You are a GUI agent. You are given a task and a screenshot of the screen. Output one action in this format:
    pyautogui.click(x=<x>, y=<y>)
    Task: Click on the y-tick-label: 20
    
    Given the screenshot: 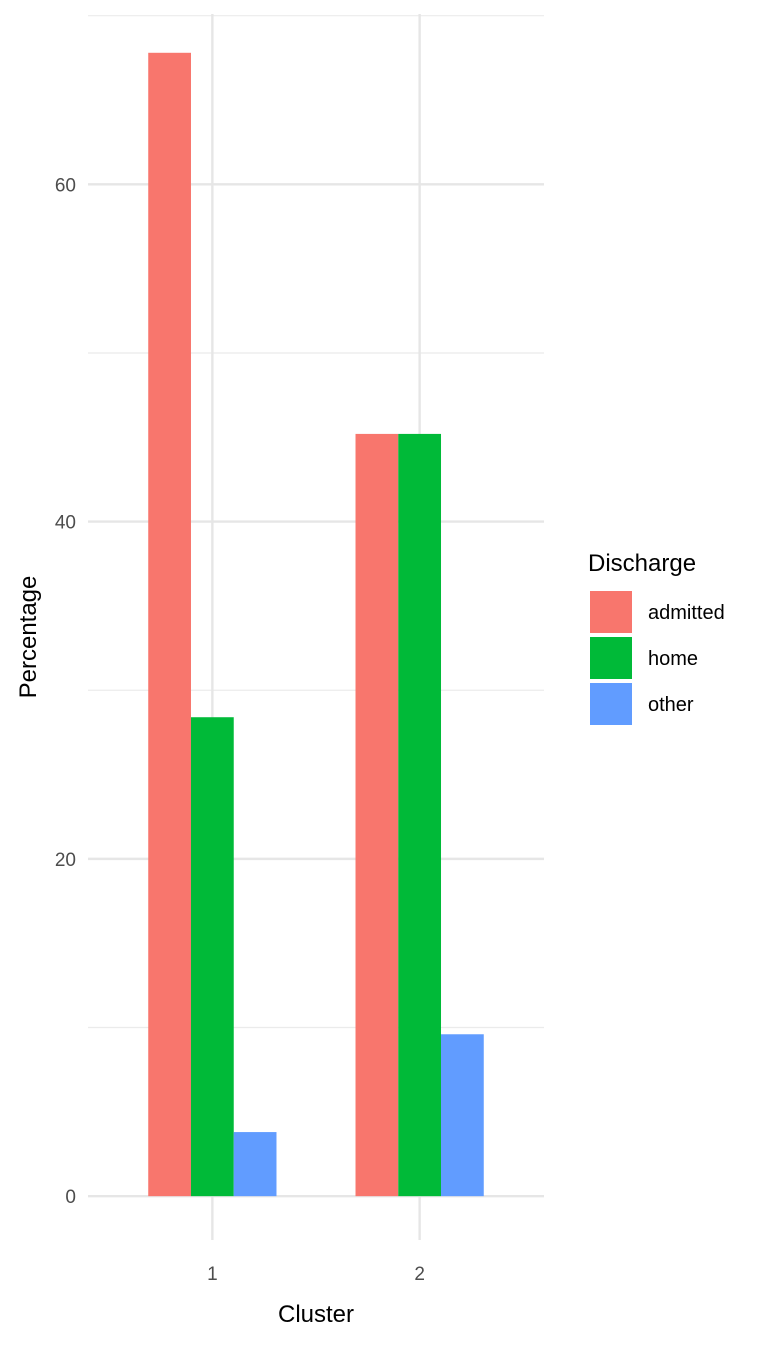 What is the action you would take?
    pyautogui.click(x=65, y=860)
    